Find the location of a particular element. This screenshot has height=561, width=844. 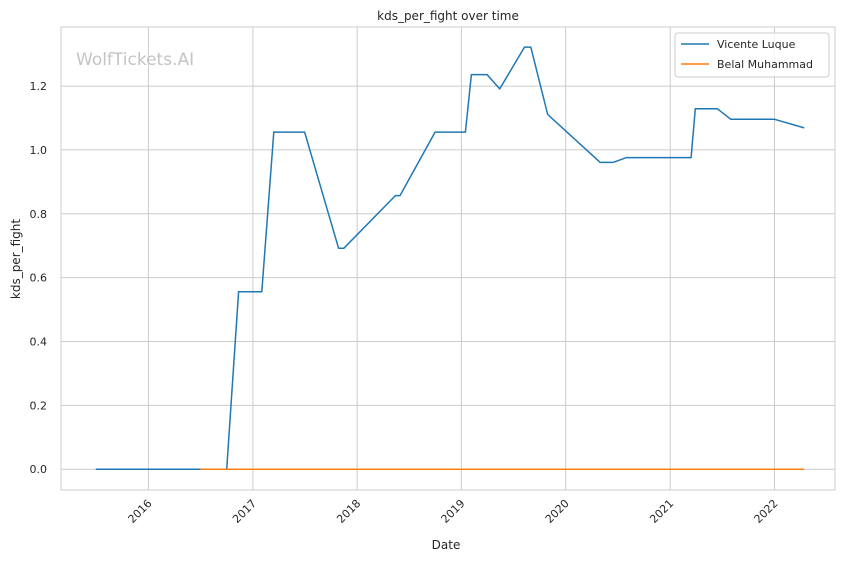

y-tick-label: 1.0 is located at coordinates (39, 150).